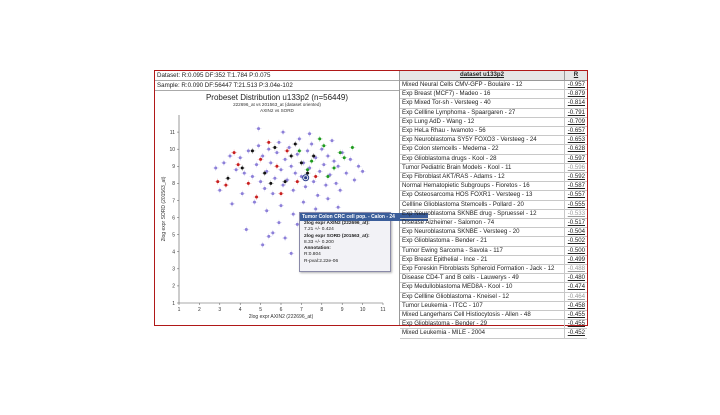 This screenshot has width=720, height=415. I want to click on table-row: Mixed Leukemia - MILE - 2004 -0.452, so click(493, 333).